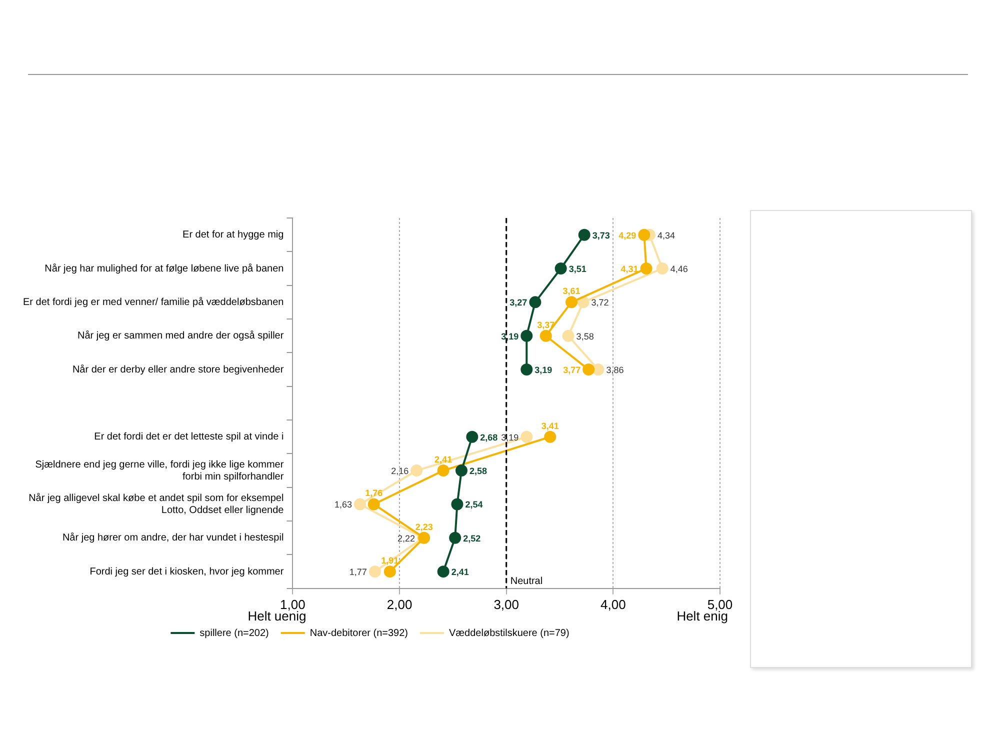  What do you see at coordinates (577, 269) in the screenshot?
I see `data-label: 3,51` at bounding box center [577, 269].